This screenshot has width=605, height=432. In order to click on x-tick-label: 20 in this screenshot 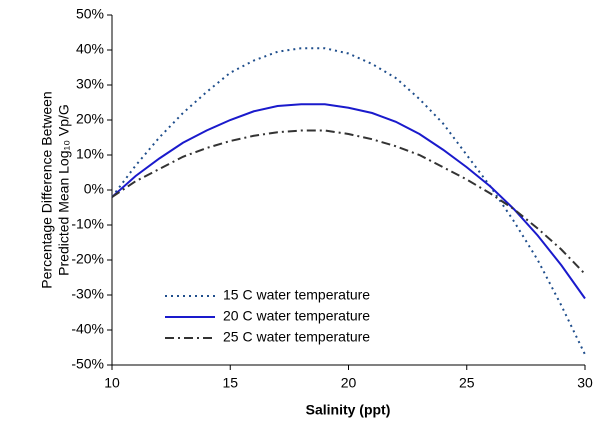, I will do `click(349, 383)`.